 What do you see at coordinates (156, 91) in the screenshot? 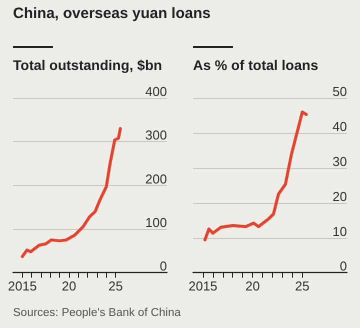
I see `y-tick-label: 400` at bounding box center [156, 91].